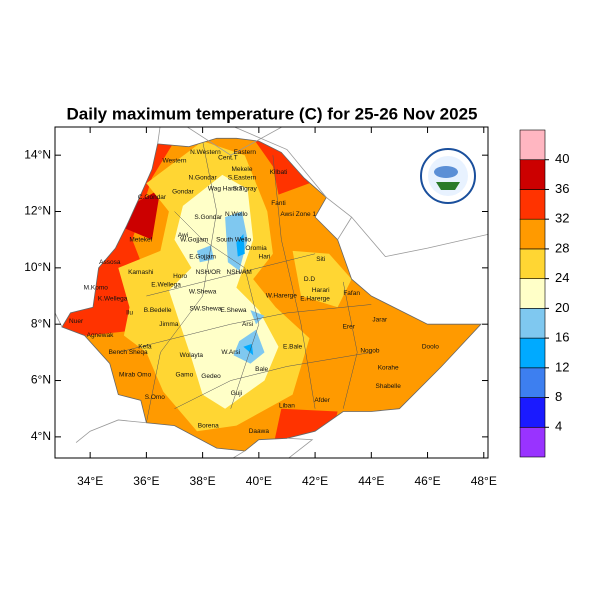 The width and height of the screenshot is (600, 600). Describe the element at coordinates (100, 335) in the screenshot. I see `region-label: Agnewak` at that location.